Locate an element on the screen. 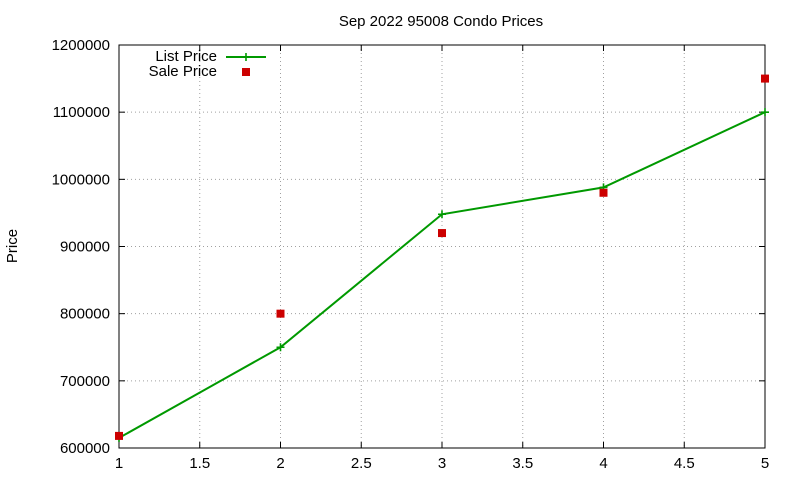 The height and width of the screenshot is (480, 800). x-tick-label: 4 is located at coordinates (603, 463).